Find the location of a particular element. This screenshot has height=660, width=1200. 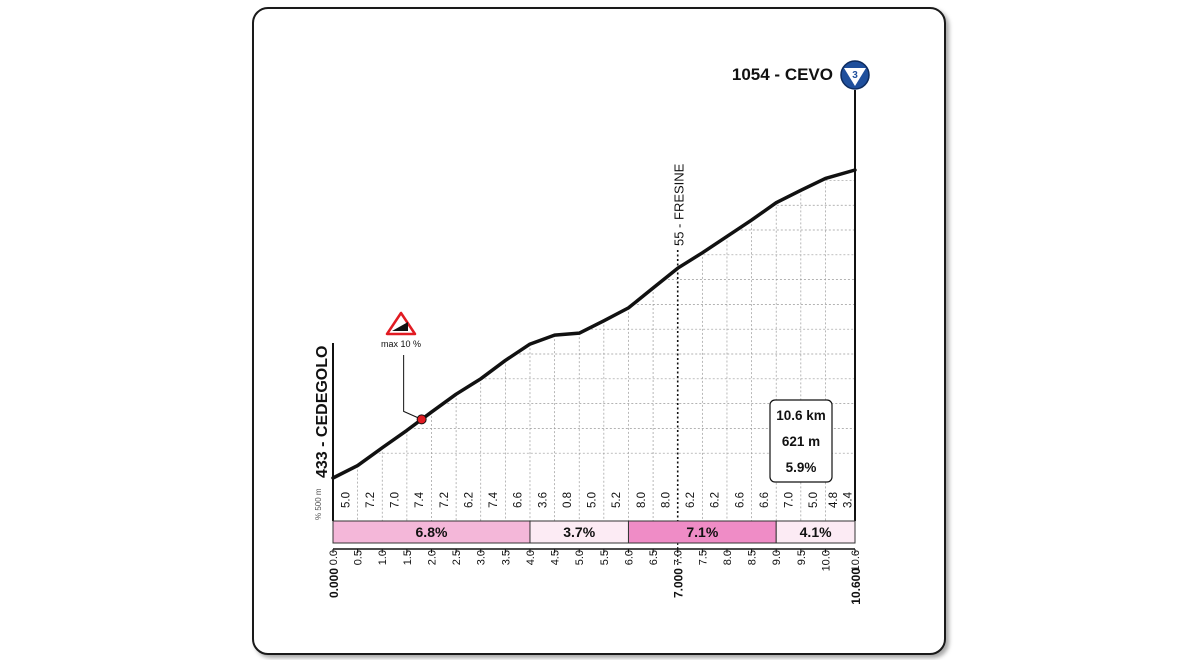

segment-label: 6.8% is located at coordinates (432, 532).